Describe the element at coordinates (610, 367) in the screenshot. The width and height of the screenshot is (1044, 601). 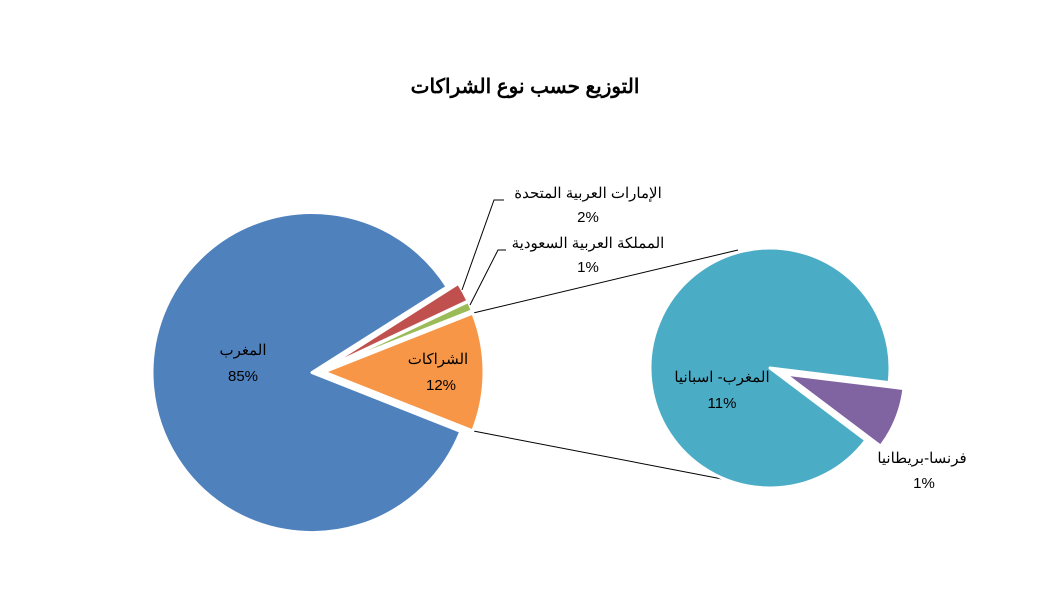
I see `connector-lines` at that location.